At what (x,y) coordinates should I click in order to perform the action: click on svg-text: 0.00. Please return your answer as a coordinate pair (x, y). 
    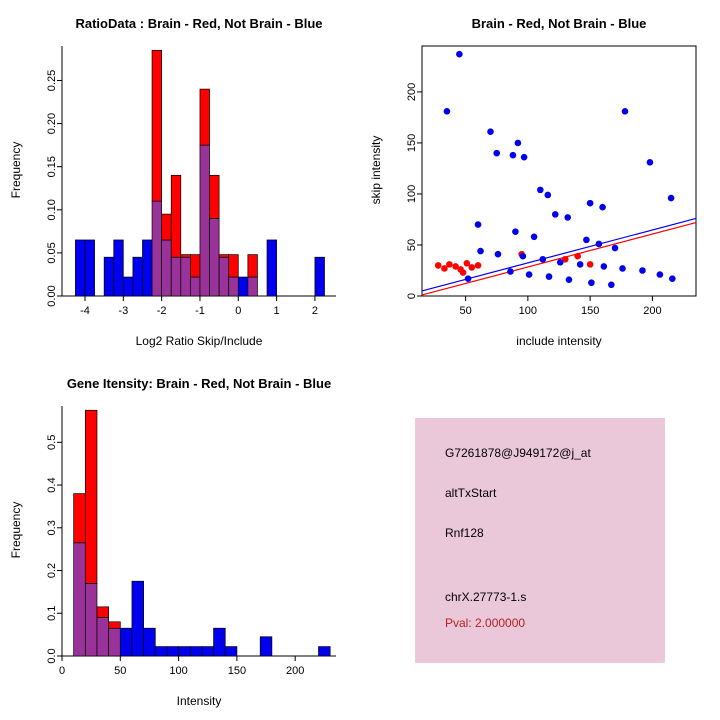
    Looking at the image, I should click on (52, 295).